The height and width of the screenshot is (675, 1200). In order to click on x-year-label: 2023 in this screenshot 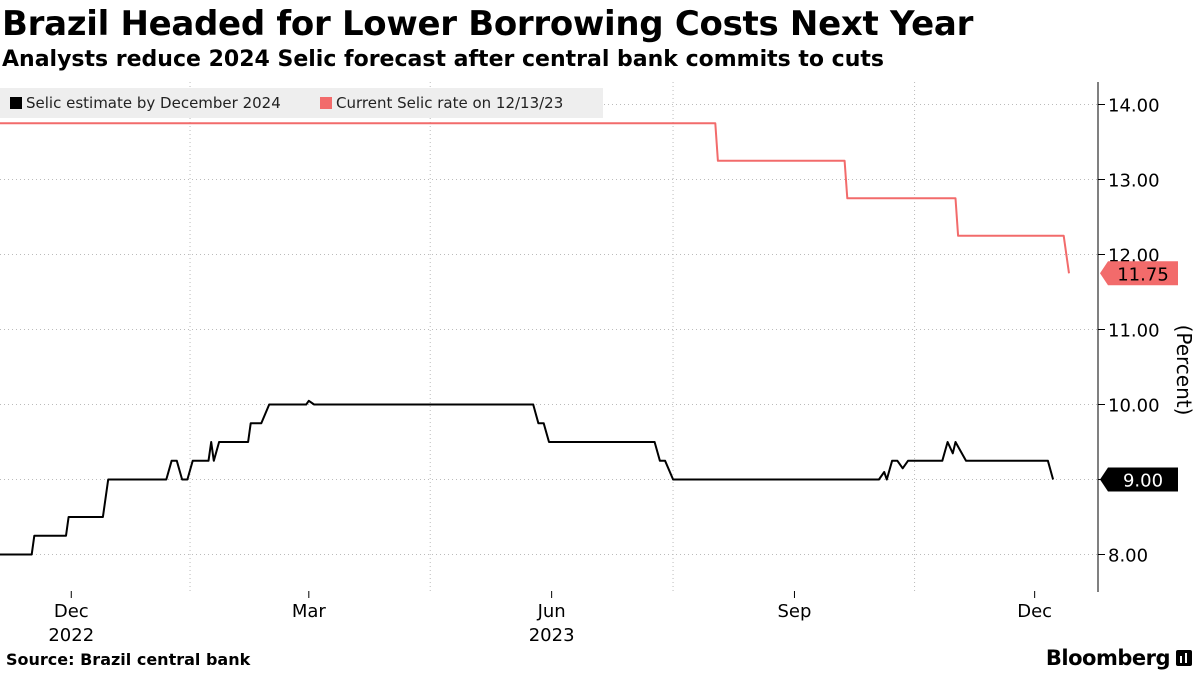, I will do `click(552, 635)`.